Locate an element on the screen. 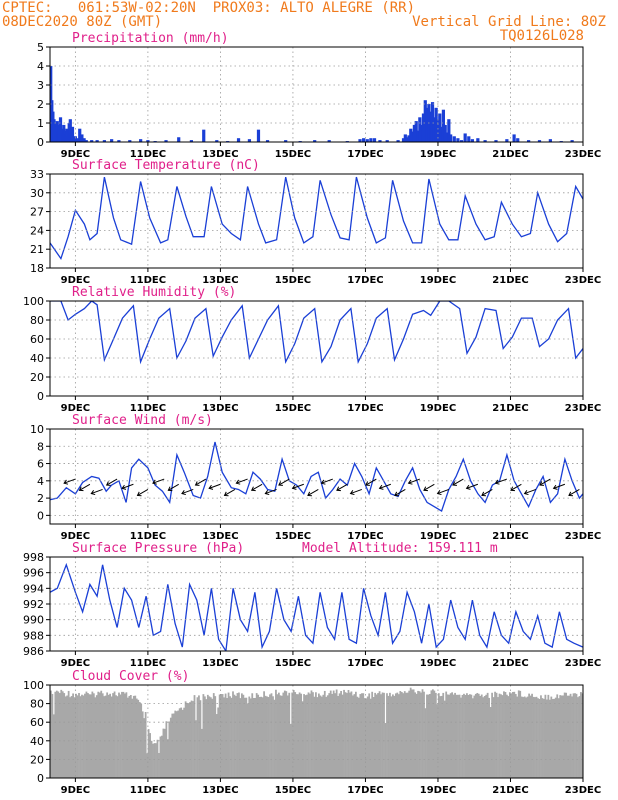  y-tick-label: 60 is located at coordinates (37, 722).